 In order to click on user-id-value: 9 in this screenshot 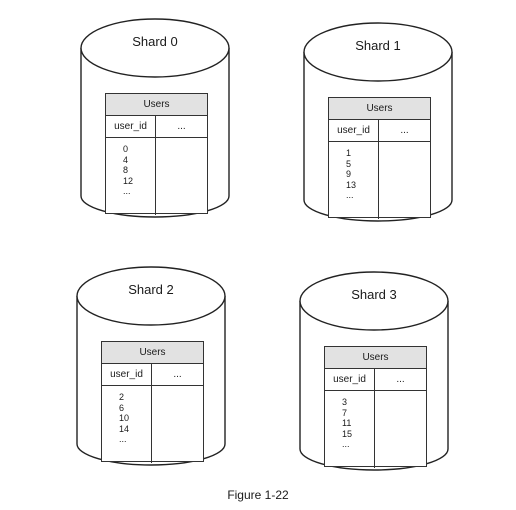, I will do `click(349, 174)`.